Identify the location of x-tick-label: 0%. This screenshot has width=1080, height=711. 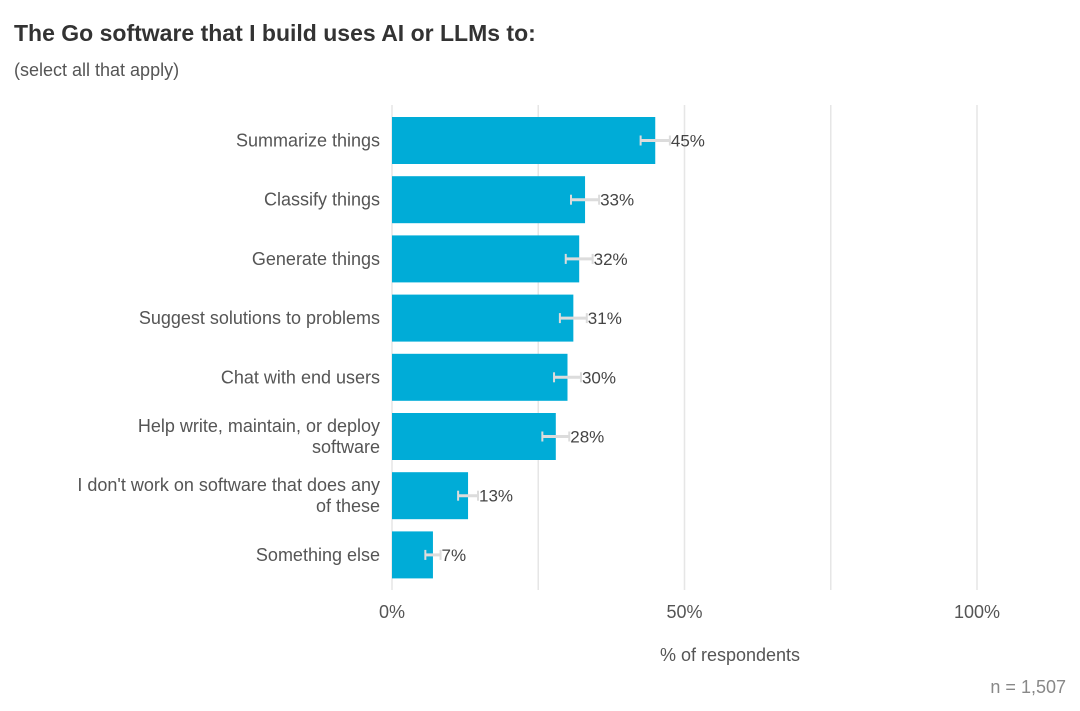
(392, 612).